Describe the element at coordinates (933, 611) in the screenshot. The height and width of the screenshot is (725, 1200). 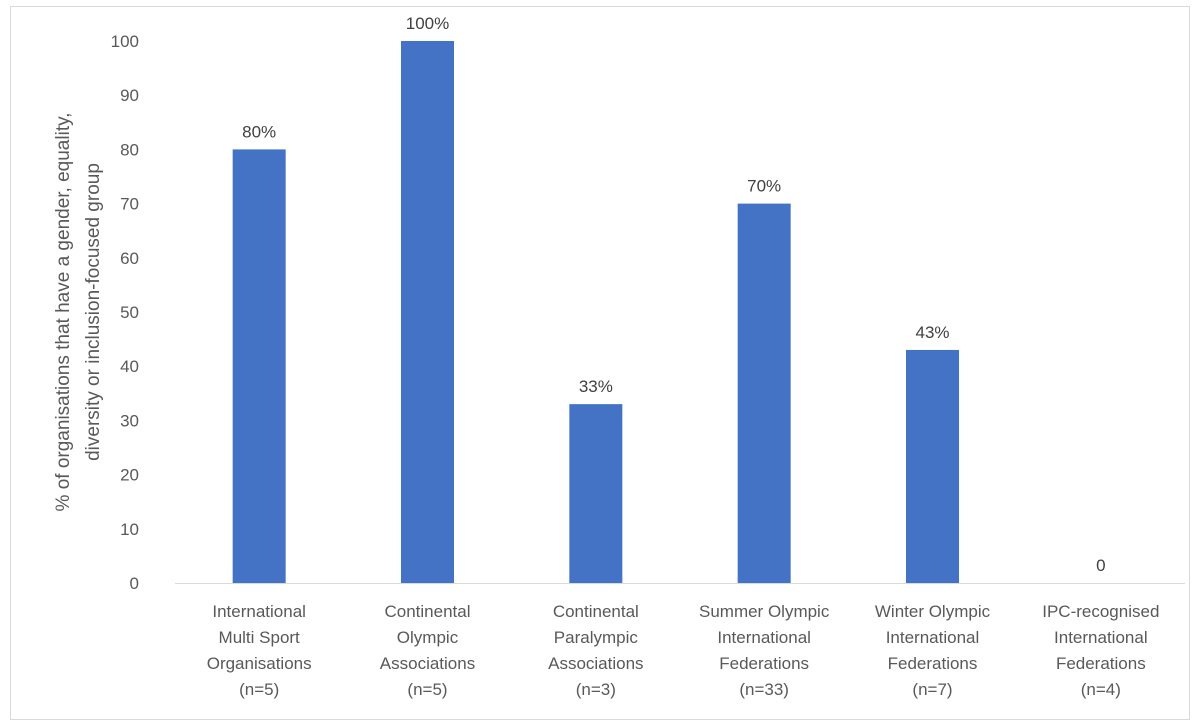
I see `category-label-line: Winter Olympic` at that location.